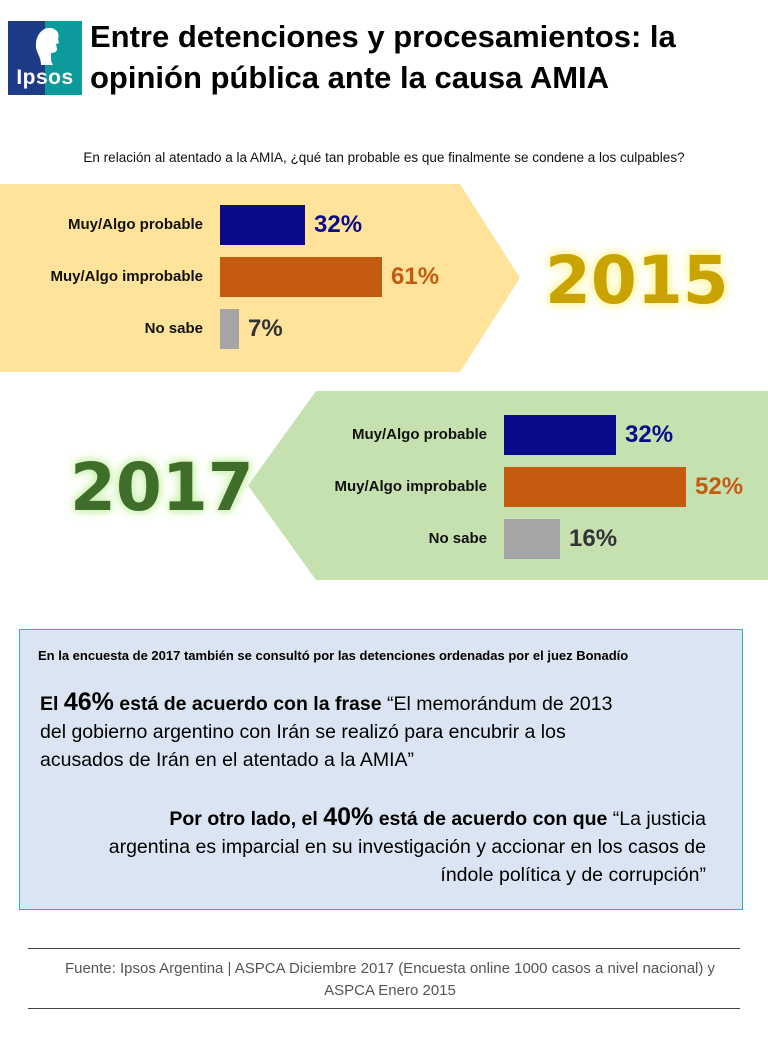 The width and height of the screenshot is (768, 1056). I want to click on value-label-improbable: 52%, so click(719, 486).